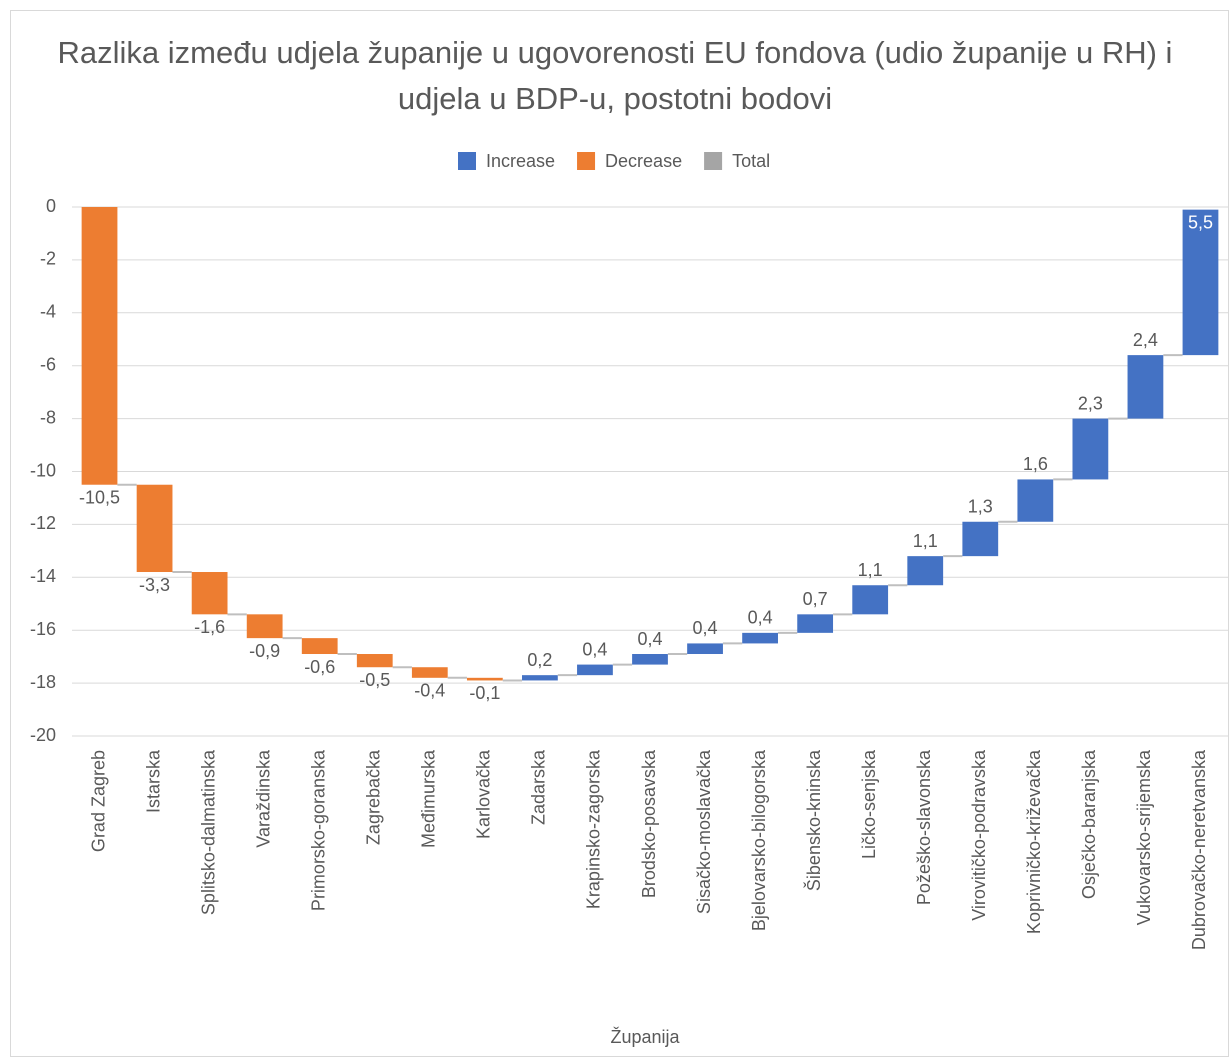  I want to click on y-tick-label: -12, so click(43, 523).